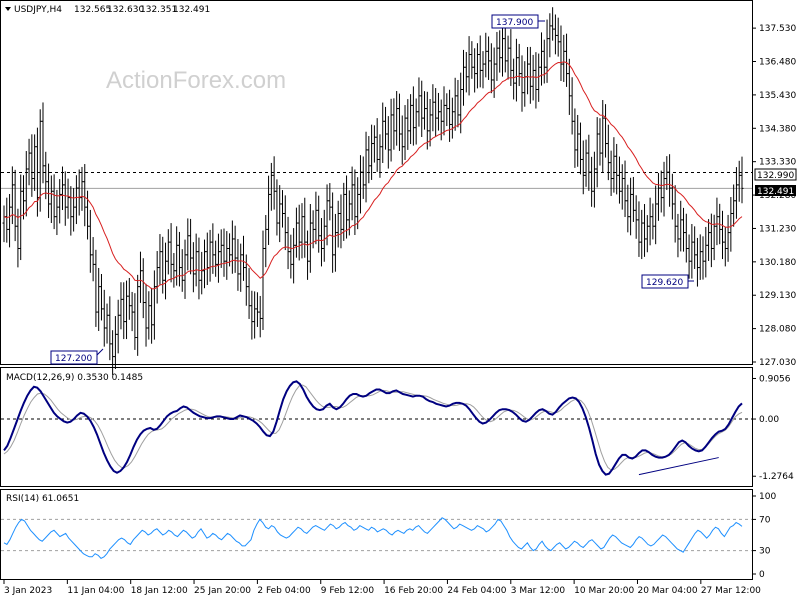 The width and height of the screenshot is (800, 600). What do you see at coordinates (8, 9) in the screenshot?
I see `dropdown-icon` at bounding box center [8, 9].